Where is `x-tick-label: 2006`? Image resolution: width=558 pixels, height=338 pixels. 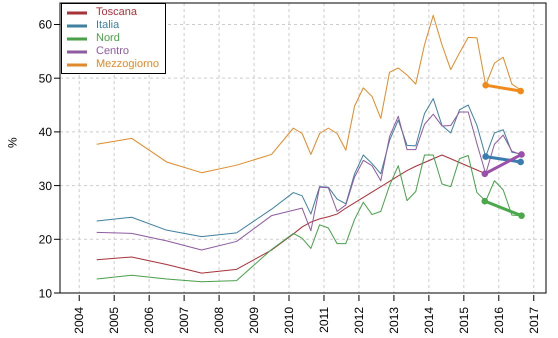 x-tick-label: 2006 is located at coordinates (149, 320).